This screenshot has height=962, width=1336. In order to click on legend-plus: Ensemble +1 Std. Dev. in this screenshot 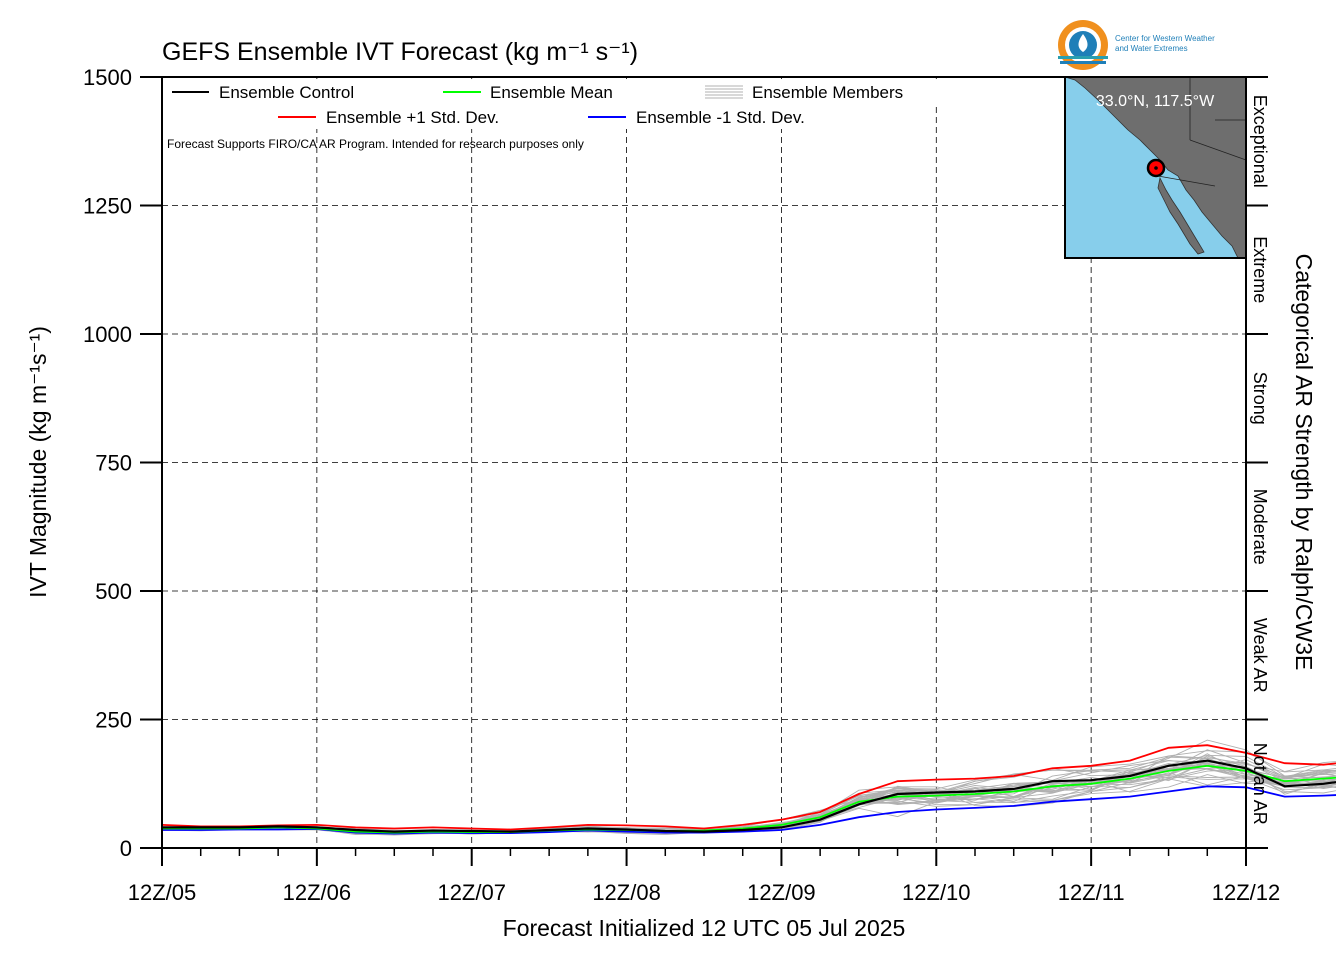, I will do `click(412, 117)`.